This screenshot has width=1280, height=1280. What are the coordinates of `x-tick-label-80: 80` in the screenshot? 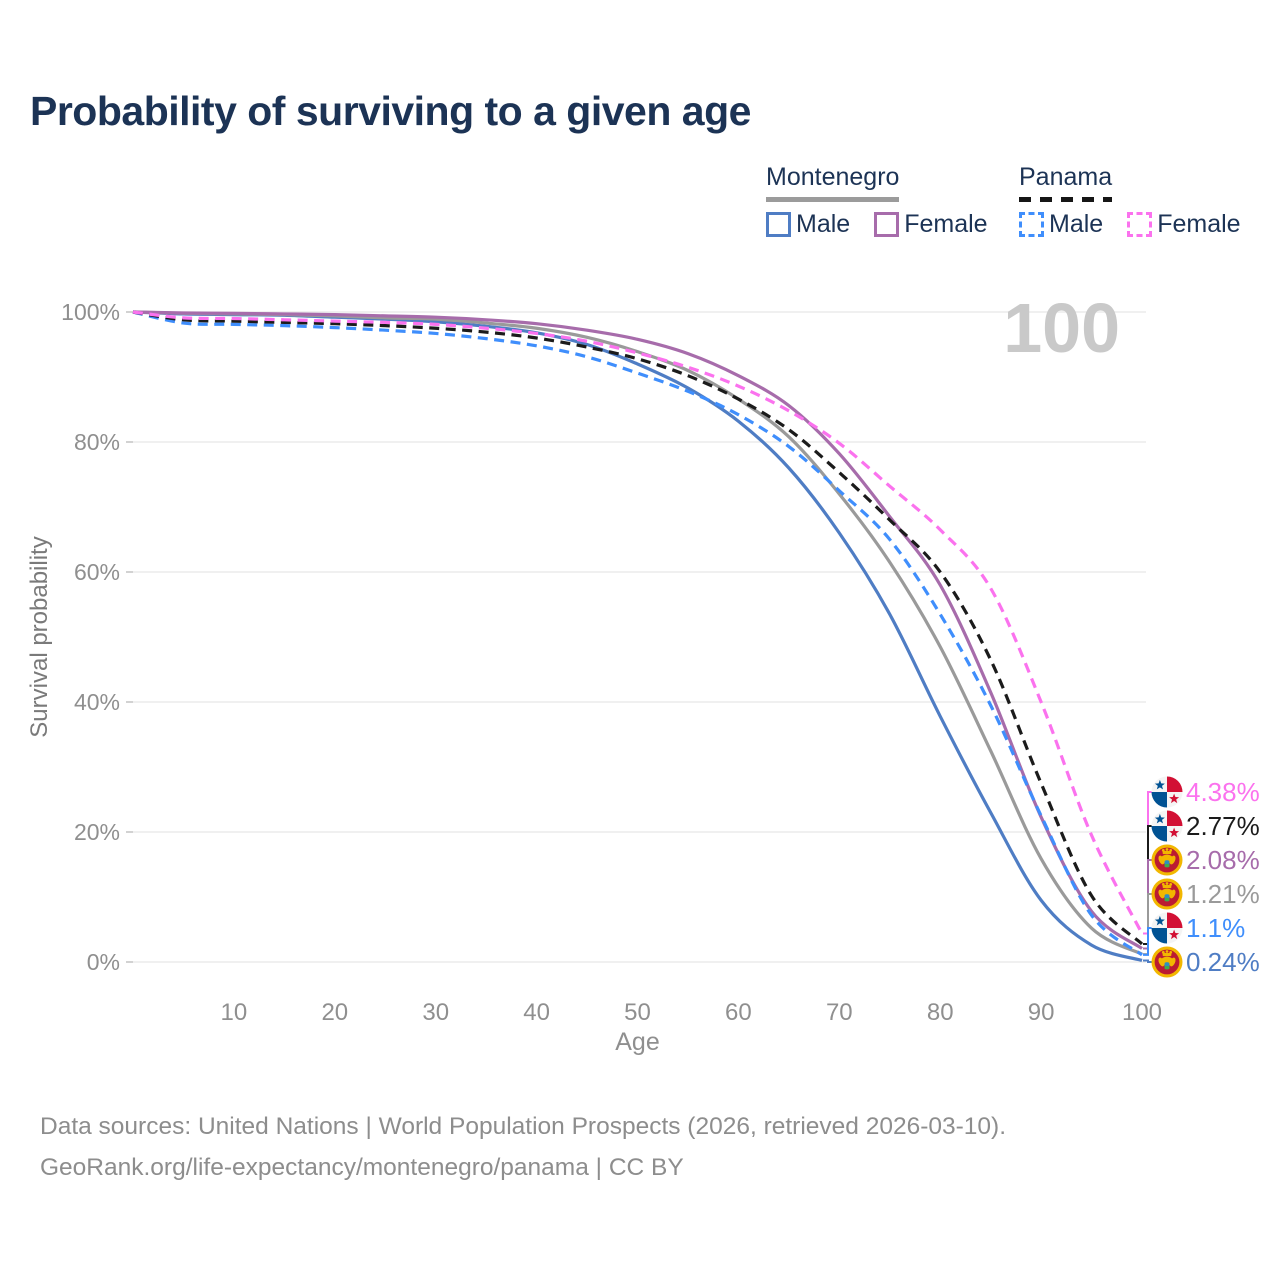 It's located at (940, 1012).